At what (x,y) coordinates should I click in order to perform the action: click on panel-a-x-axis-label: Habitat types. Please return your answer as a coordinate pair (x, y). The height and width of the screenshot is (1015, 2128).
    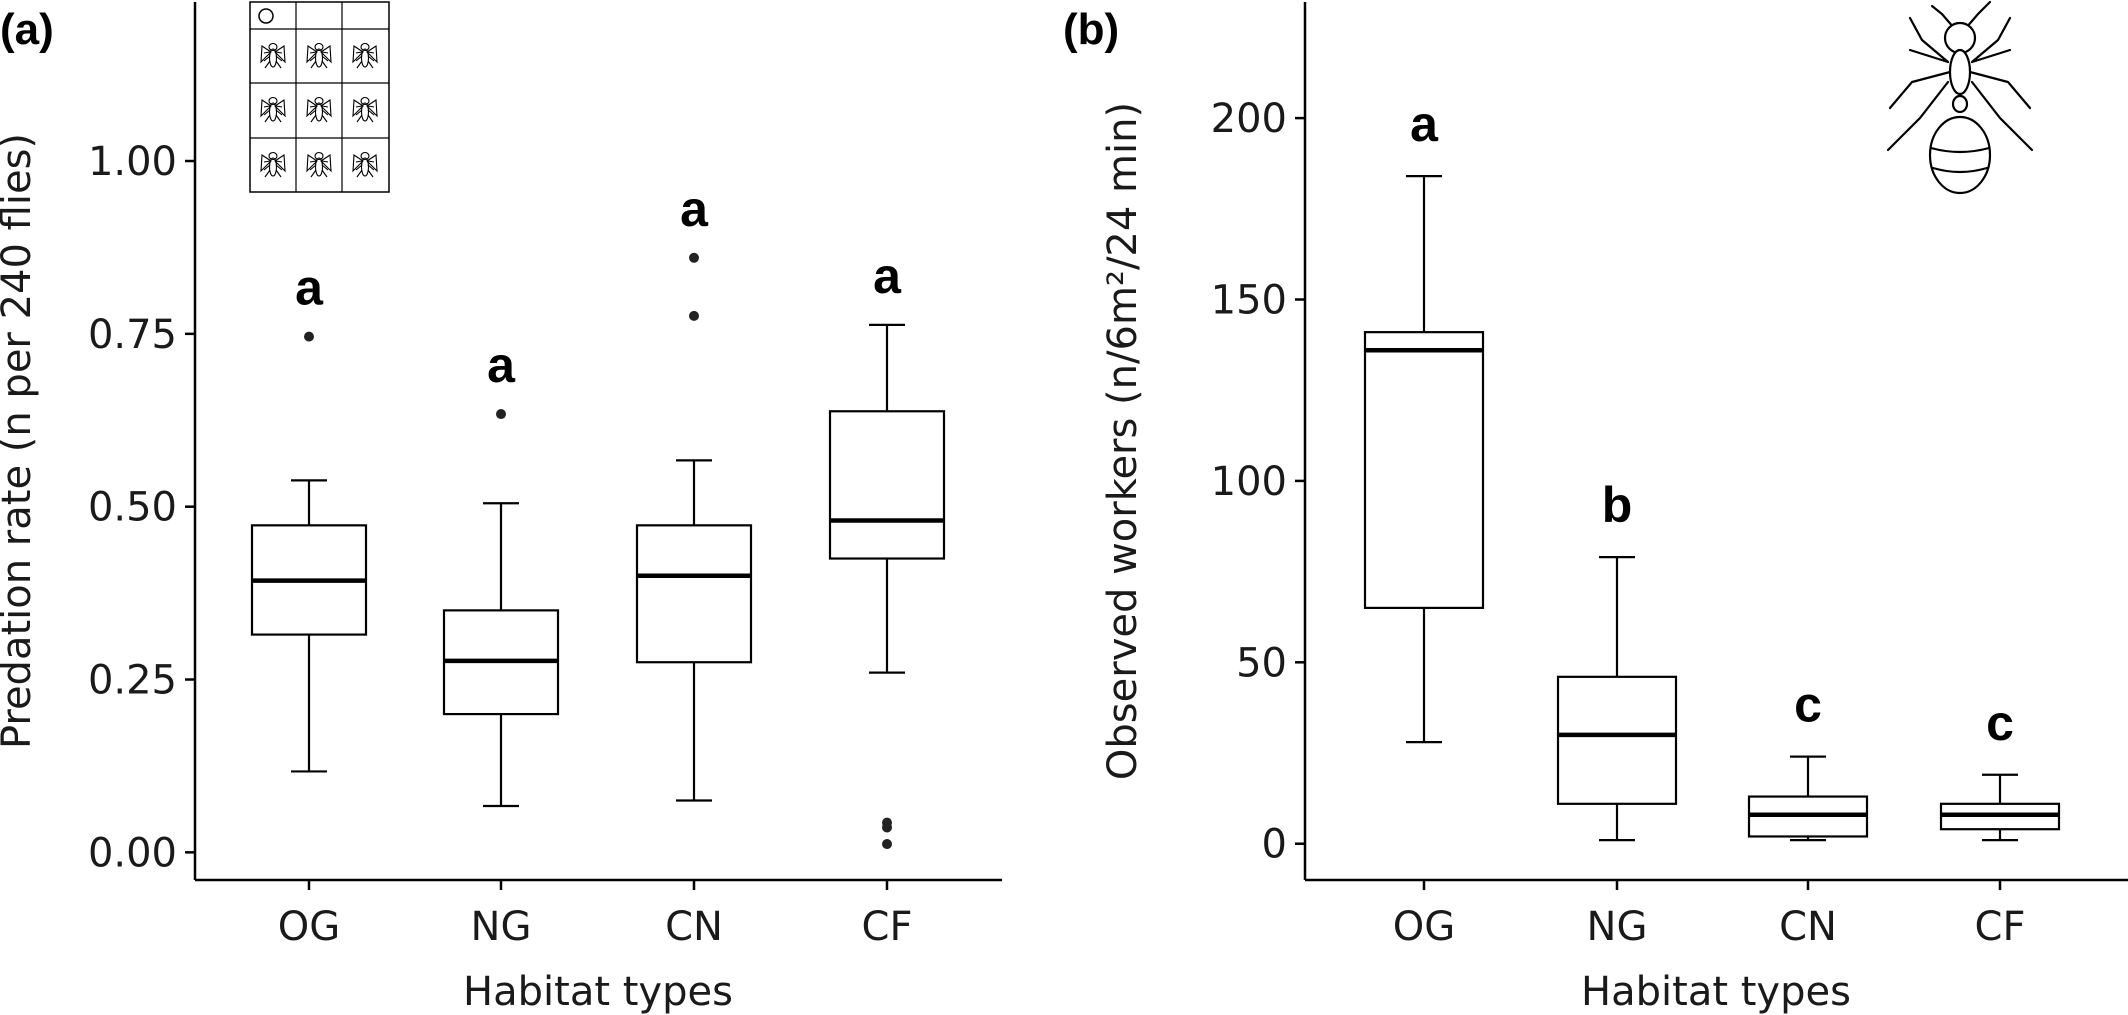
    Looking at the image, I should click on (598, 992).